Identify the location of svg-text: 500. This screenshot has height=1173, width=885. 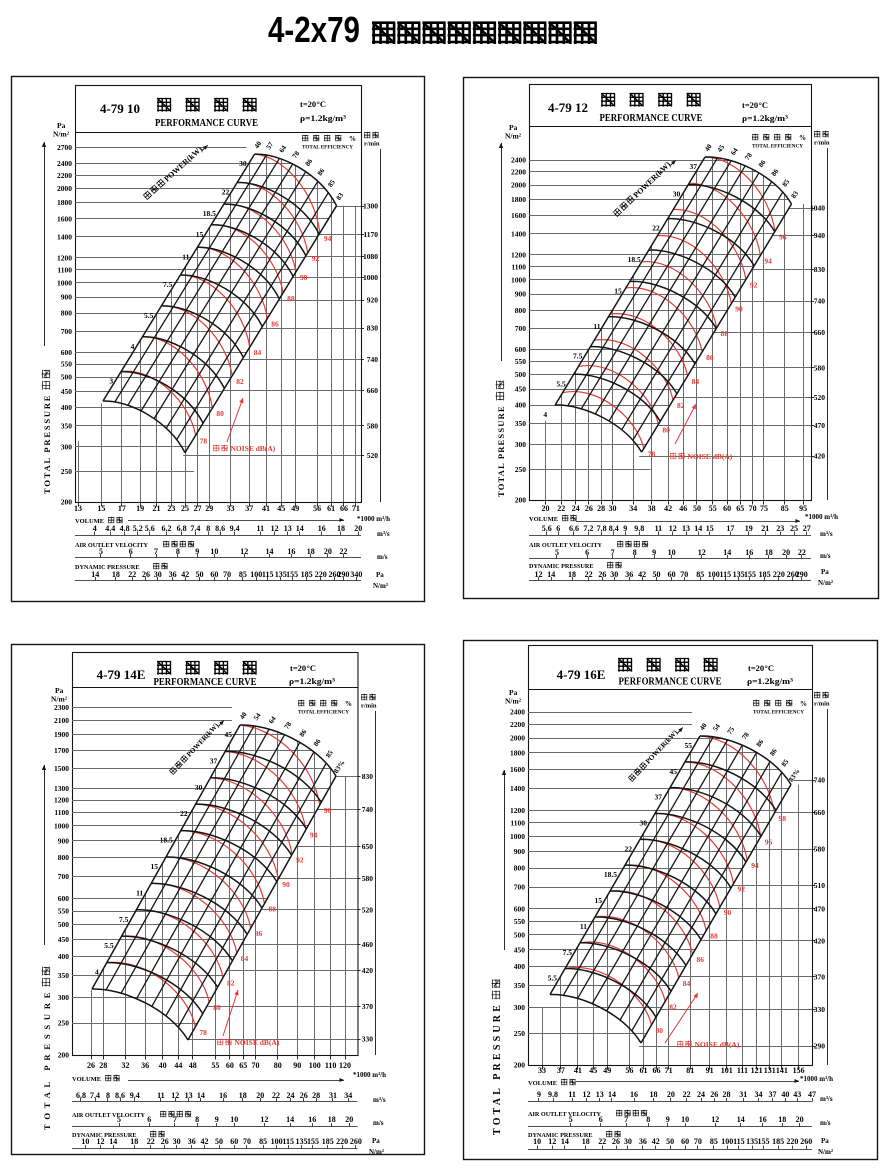
(64, 924).